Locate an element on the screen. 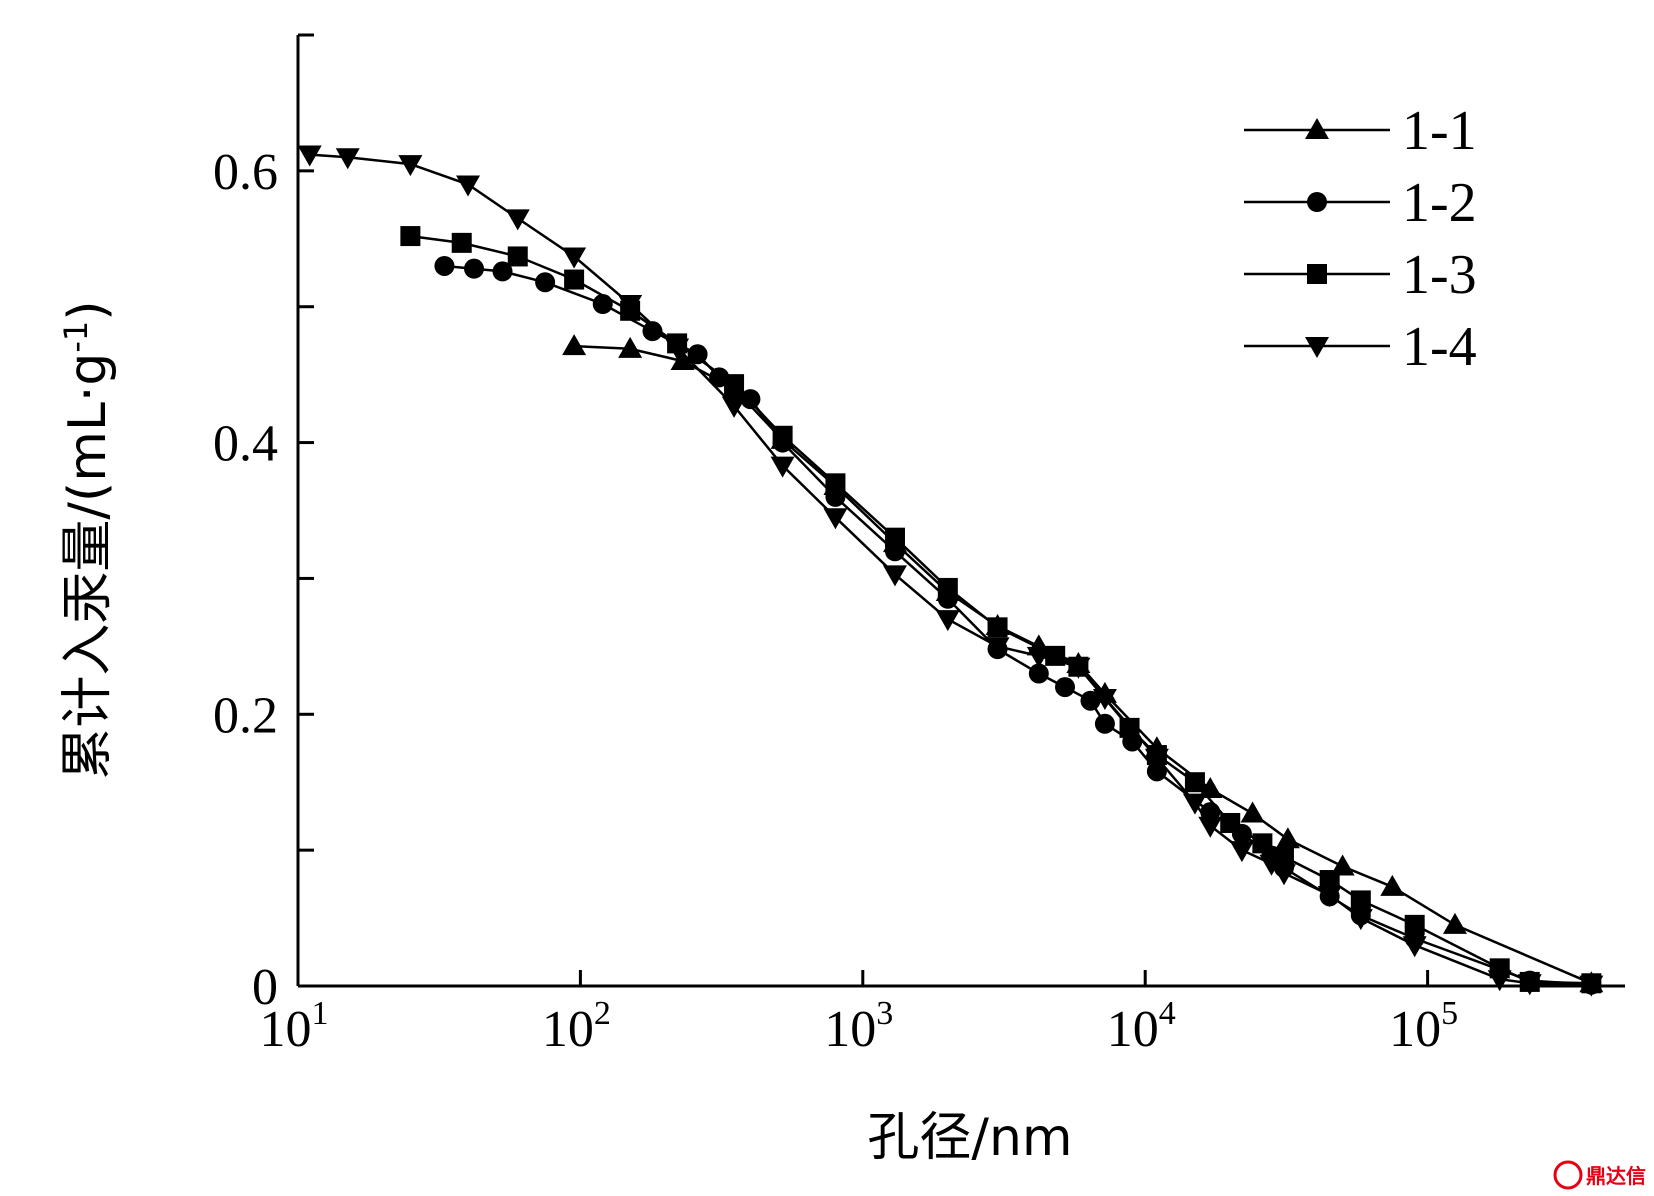 This screenshot has height=1196, width=1654. legend-label: 1-2 is located at coordinates (1439, 203).